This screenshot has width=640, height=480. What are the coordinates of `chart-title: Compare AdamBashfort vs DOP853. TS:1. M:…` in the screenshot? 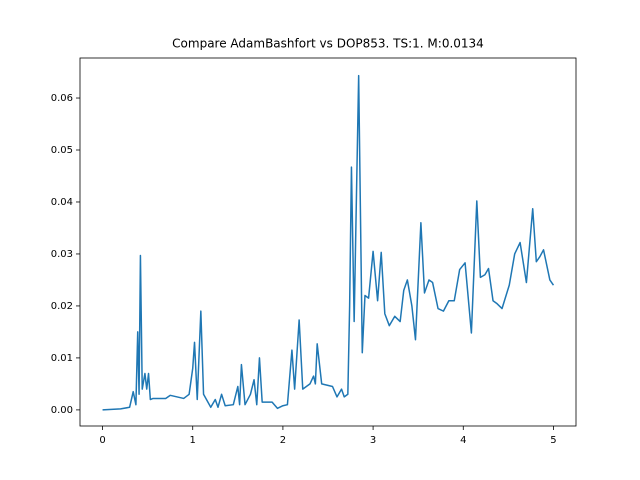 It's located at (328, 44).